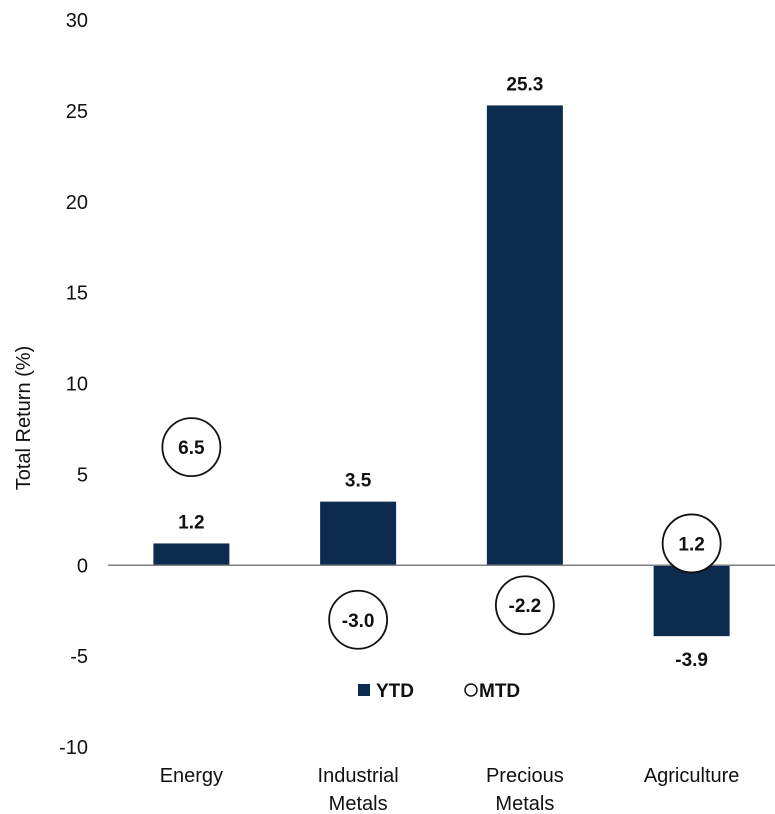 This screenshot has height=814, width=775. I want to click on y-tick-label: 5, so click(82, 475).